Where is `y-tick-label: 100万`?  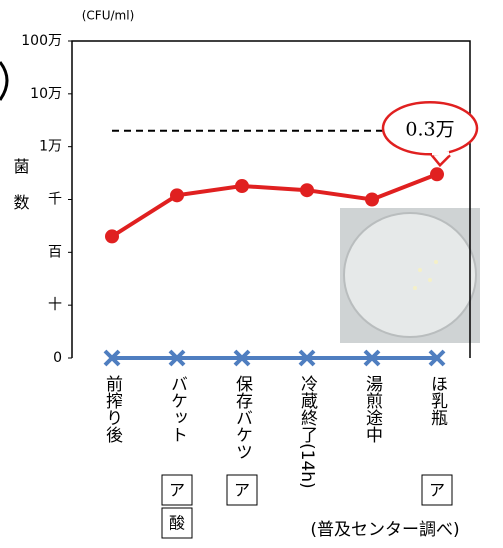 y-tick-label: 100万 is located at coordinates (41, 41).